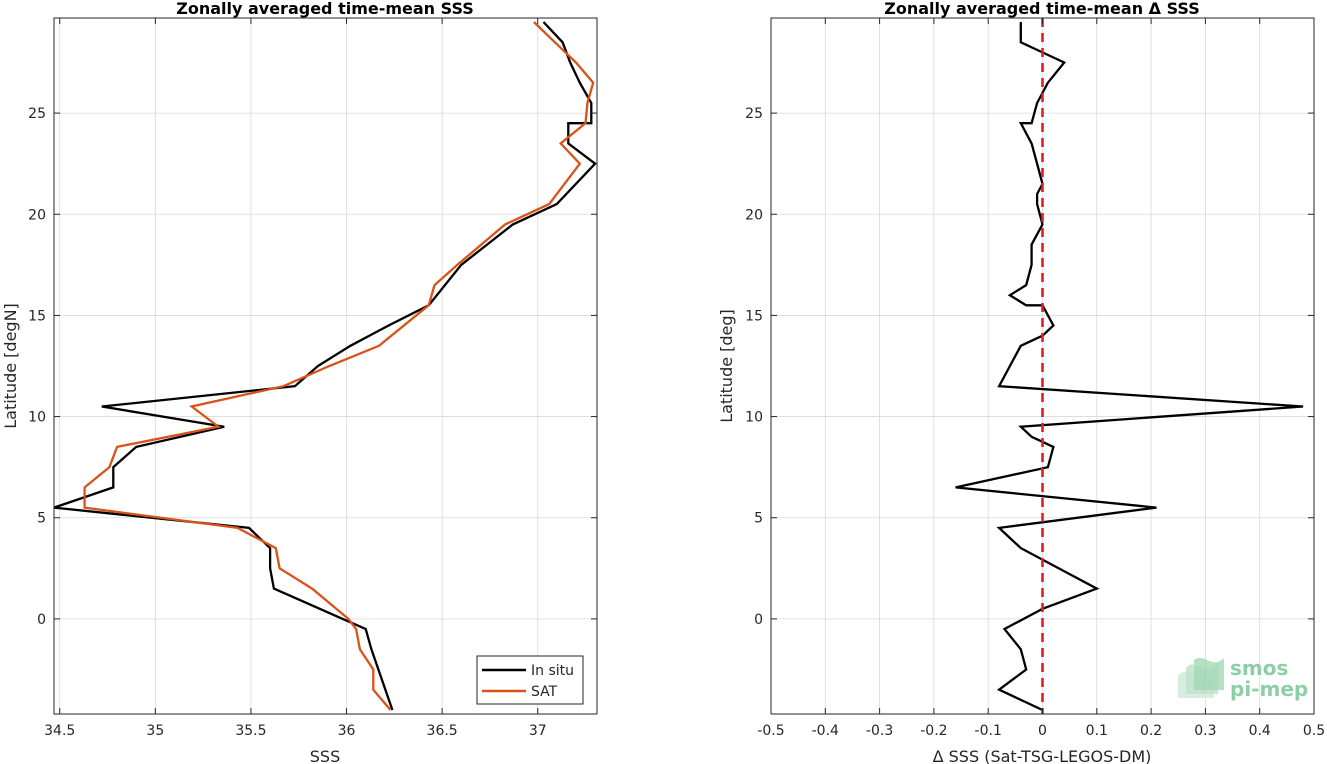 This screenshot has width=1327, height=764. What do you see at coordinates (1097, 731) in the screenshot?
I see `delta-sss-x-tick-label: 0.1` at bounding box center [1097, 731].